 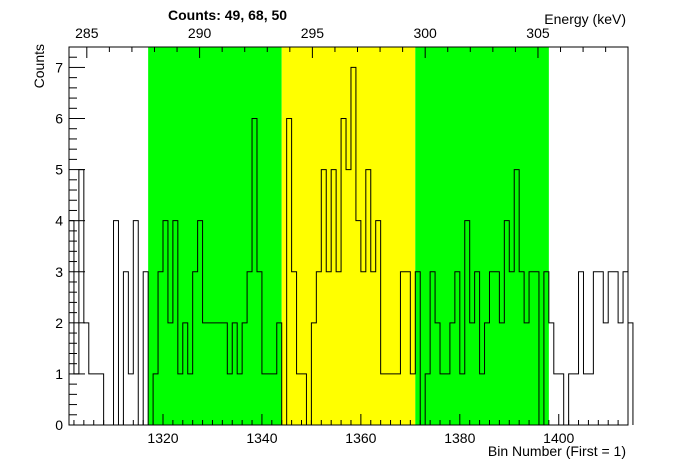 I want to click on energy-tick-label: 285, so click(x=87, y=33).